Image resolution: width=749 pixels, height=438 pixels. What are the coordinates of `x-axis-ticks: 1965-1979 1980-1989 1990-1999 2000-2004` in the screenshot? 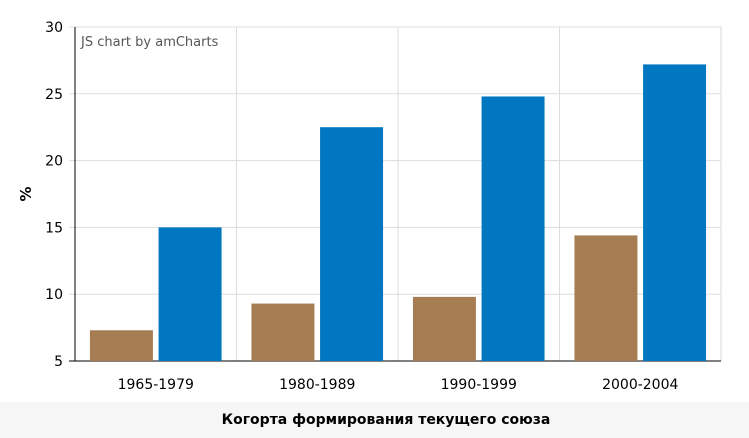 It's located at (398, 385).